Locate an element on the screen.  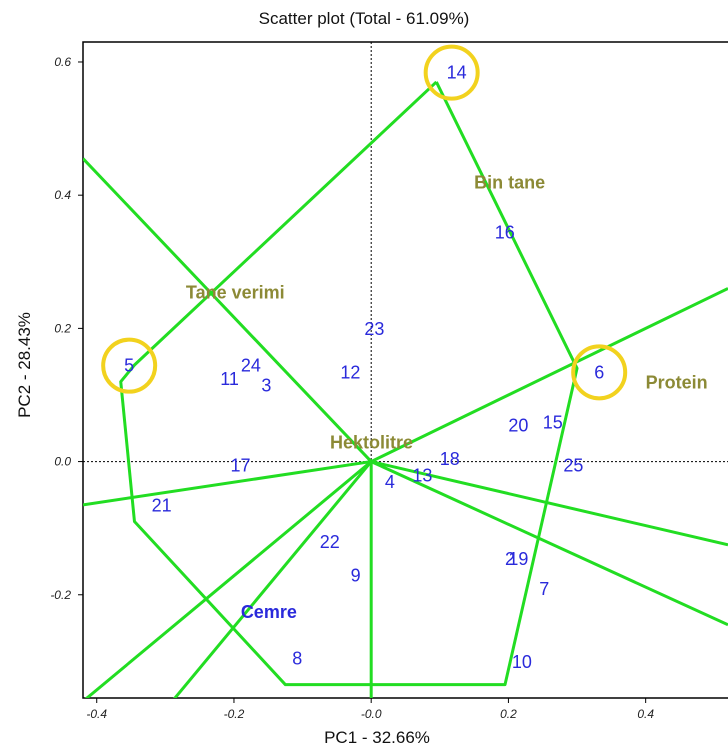
point-label: 13 is located at coordinates (422, 476).